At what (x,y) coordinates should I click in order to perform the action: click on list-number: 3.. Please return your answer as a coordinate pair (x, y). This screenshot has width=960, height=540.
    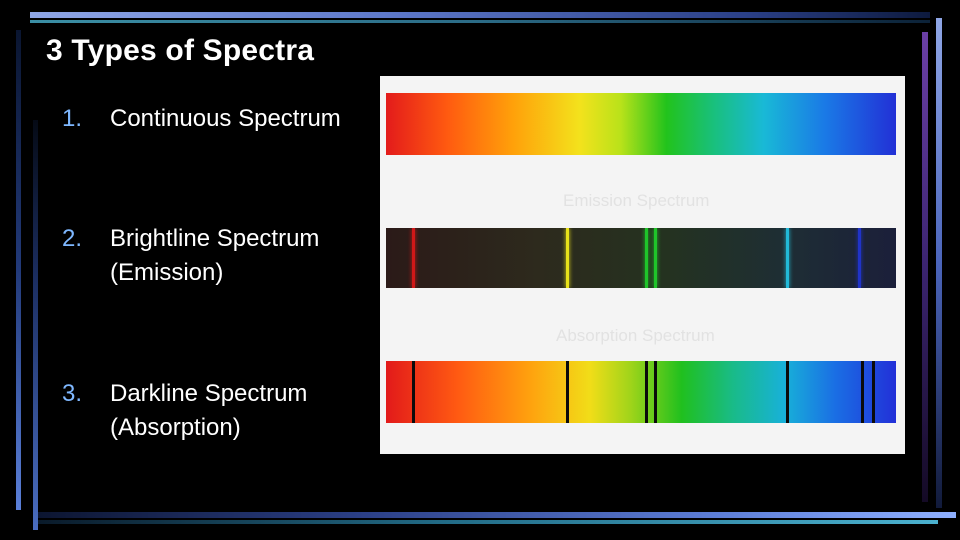
    Looking at the image, I should click on (72, 393).